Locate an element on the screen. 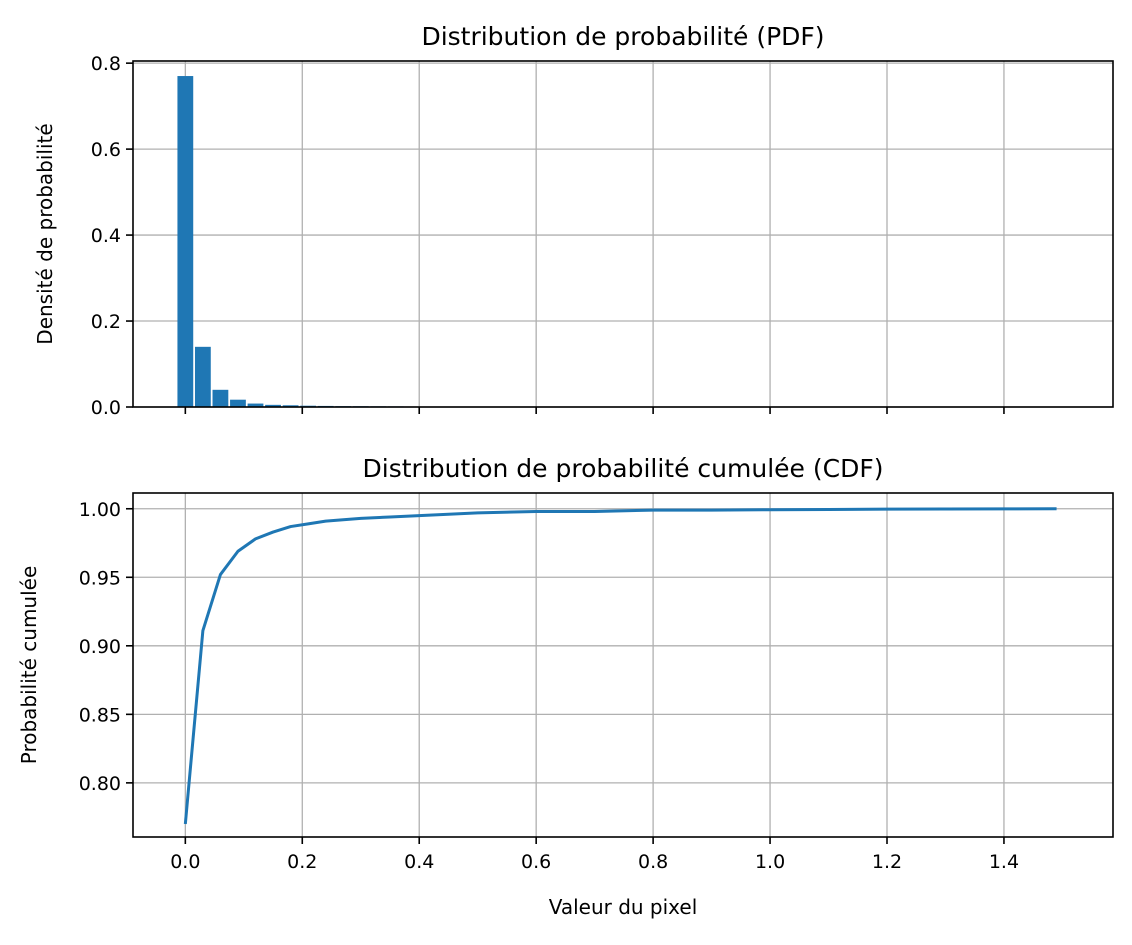  pdf-ylabel: Densité de probabilité is located at coordinates (45, 233).